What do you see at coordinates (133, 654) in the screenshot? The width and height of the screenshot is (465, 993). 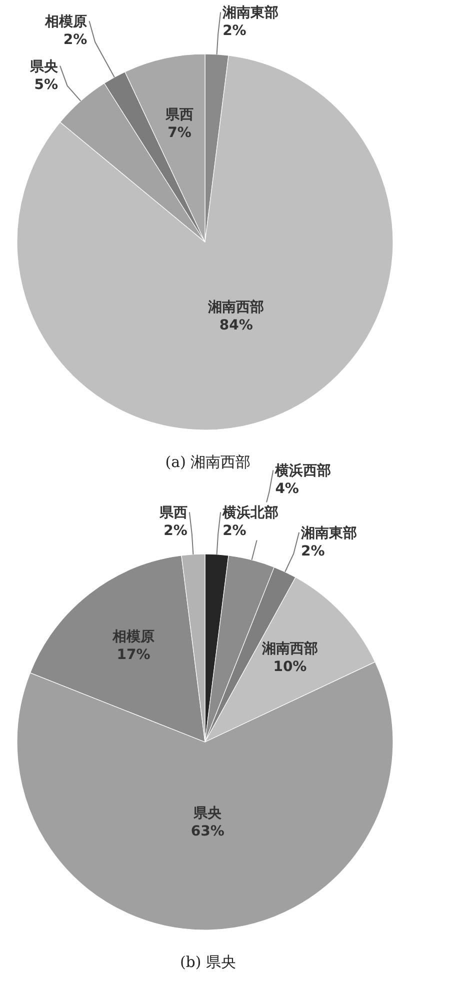 I see `data-label: 17%` at bounding box center [133, 654].